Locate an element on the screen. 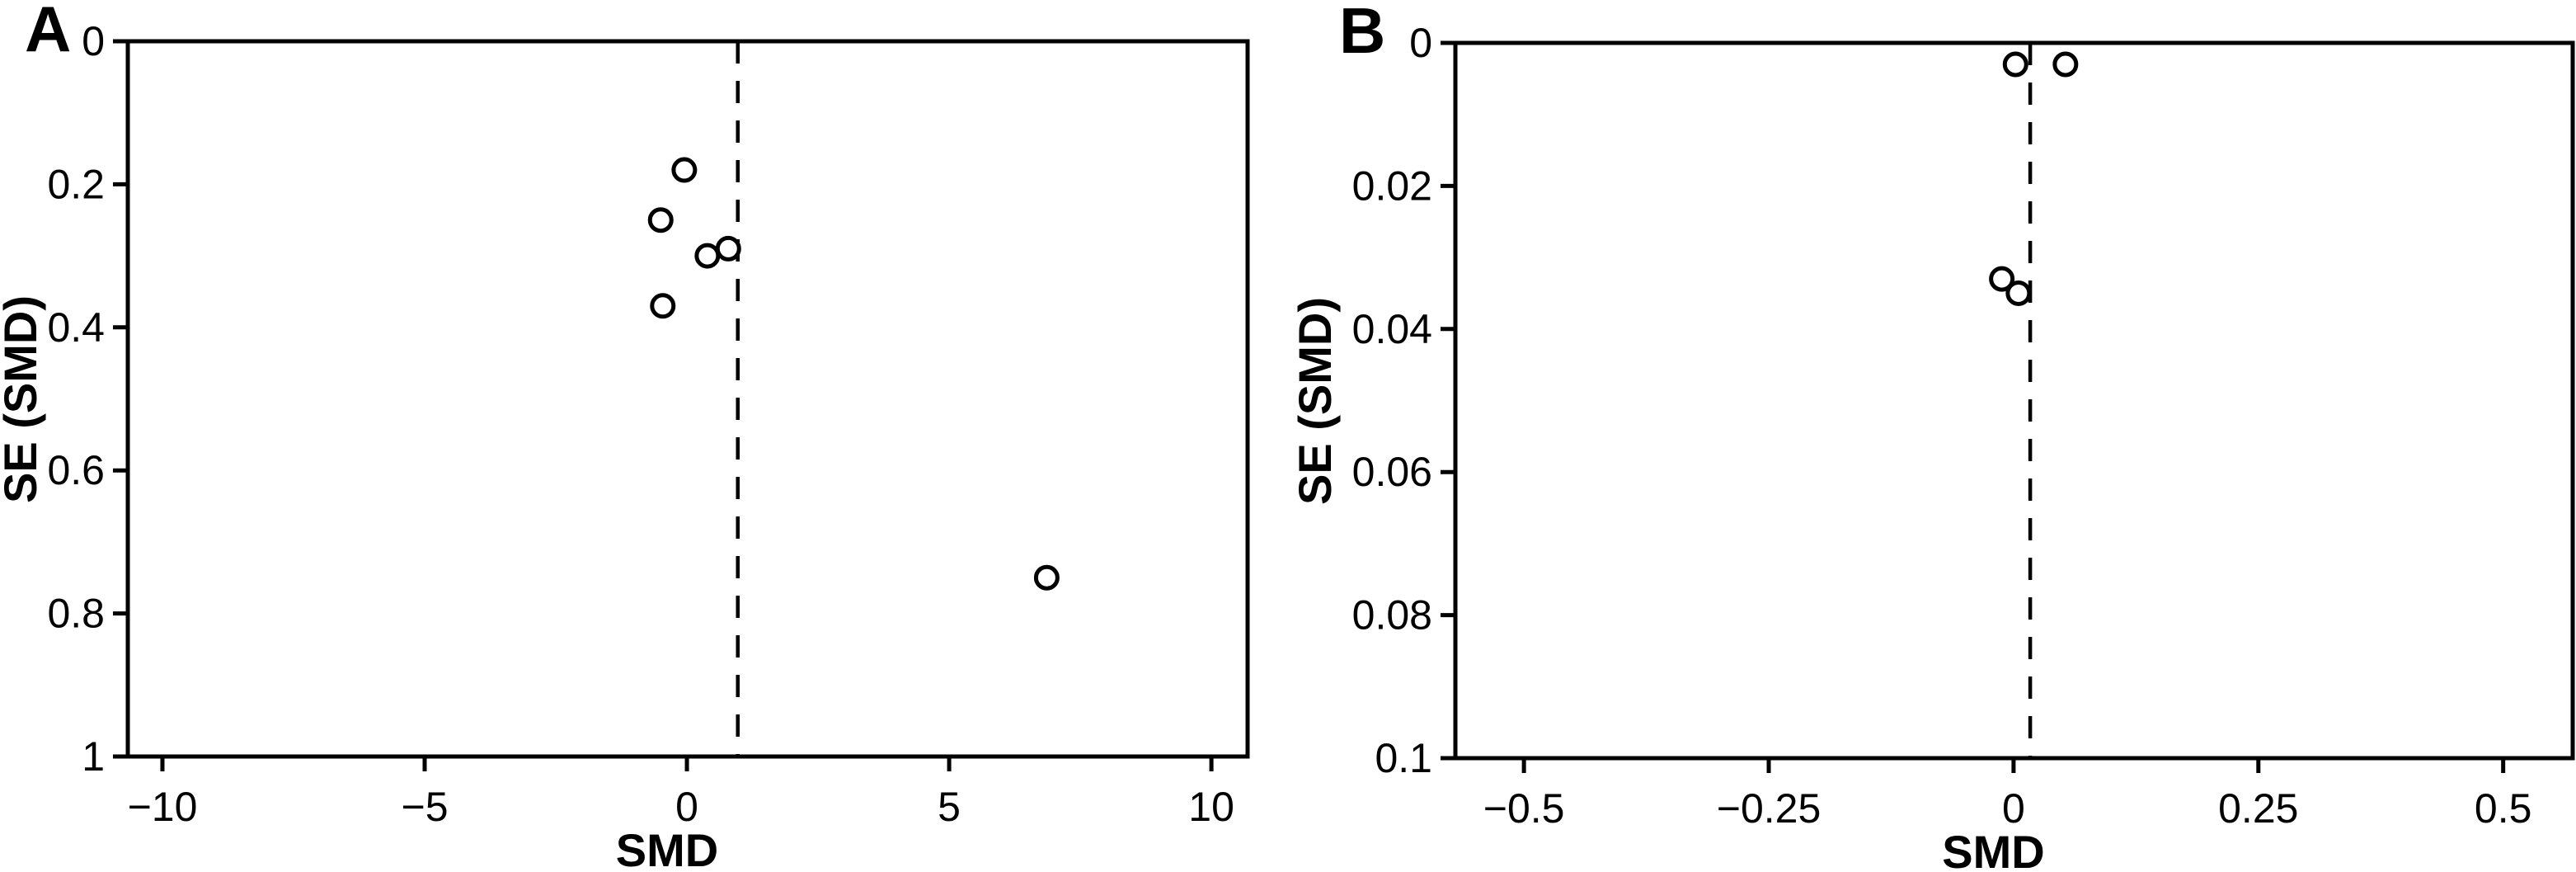 The image size is (2576, 872). panel-b-x-axis-title: SMD is located at coordinates (1993, 849).